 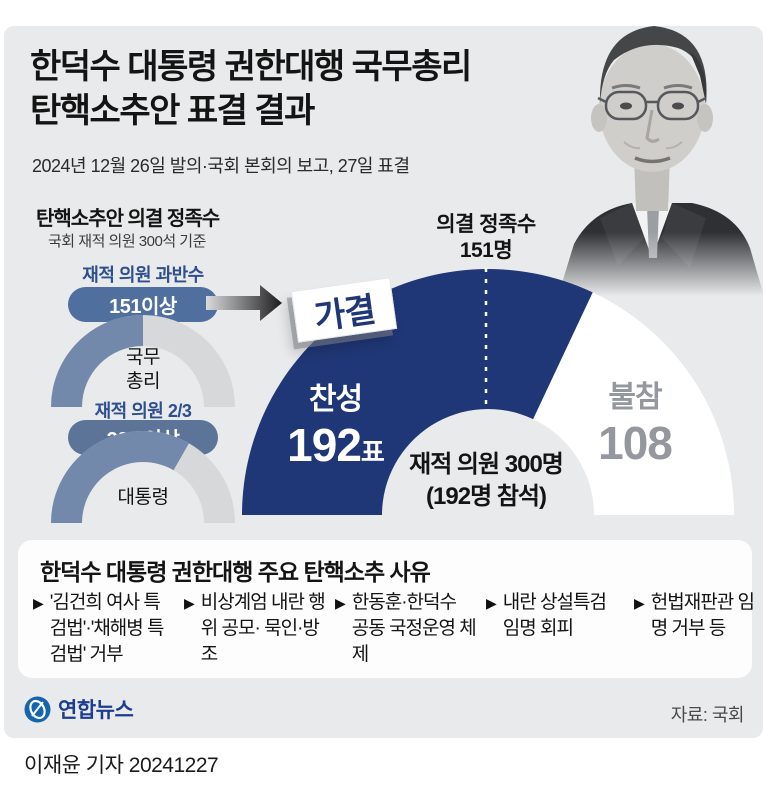 What do you see at coordinates (128, 219) in the screenshot?
I see `quorum-section-title: 탄핵소추안 의결 정족수` at bounding box center [128, 219].